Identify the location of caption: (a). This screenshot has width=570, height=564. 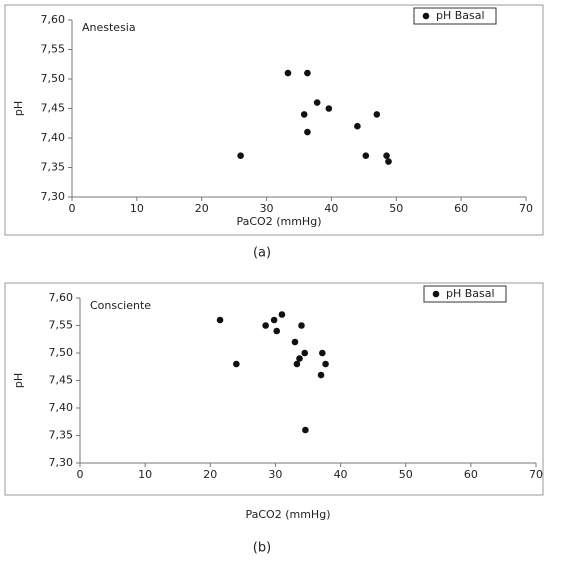
(262, 253).